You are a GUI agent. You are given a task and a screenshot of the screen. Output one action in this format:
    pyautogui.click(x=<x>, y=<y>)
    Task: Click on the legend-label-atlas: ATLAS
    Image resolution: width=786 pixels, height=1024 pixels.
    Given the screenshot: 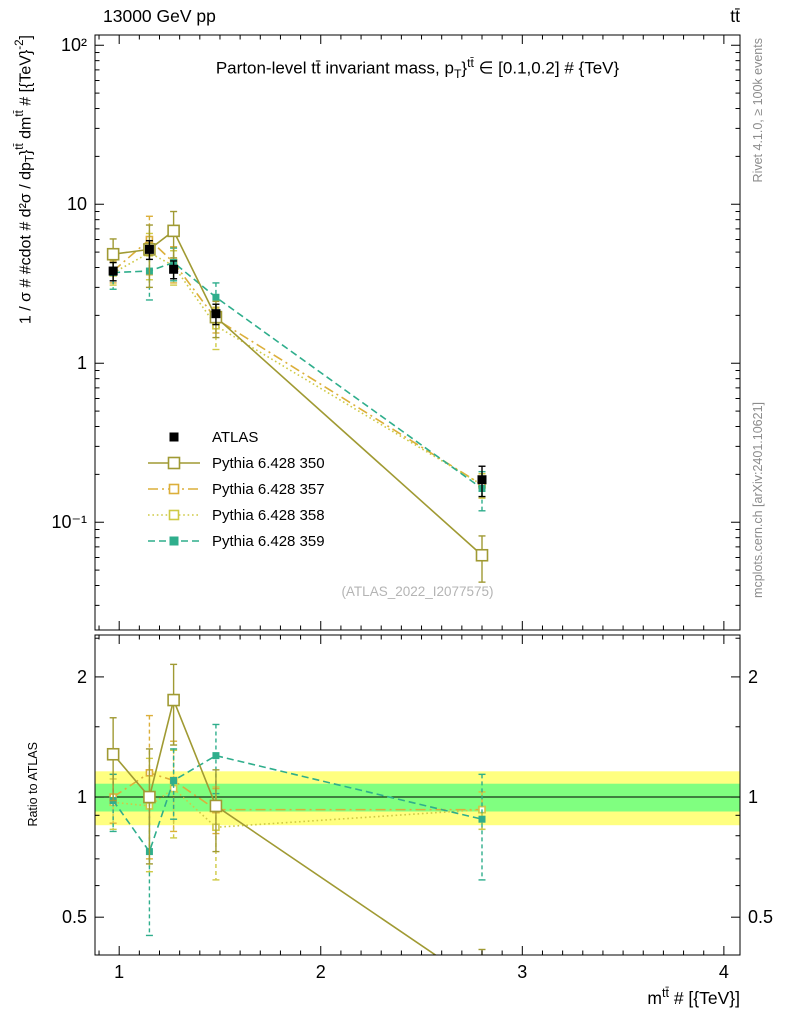 What is the action you would take?
    pyautogui.click(x=235, y=437)
    